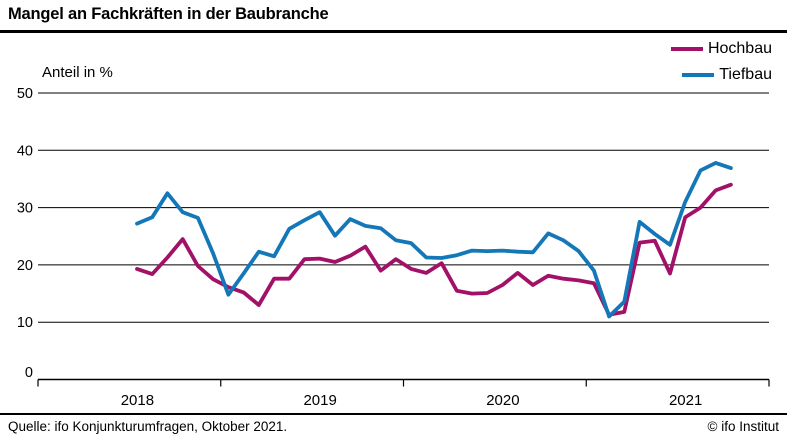 This screenshot has width=787, height=443. What do you see at coordinates (29, 373) in the screenshot?
I see `y-axis-tick-label: 0` at bounding box center [29, 373].